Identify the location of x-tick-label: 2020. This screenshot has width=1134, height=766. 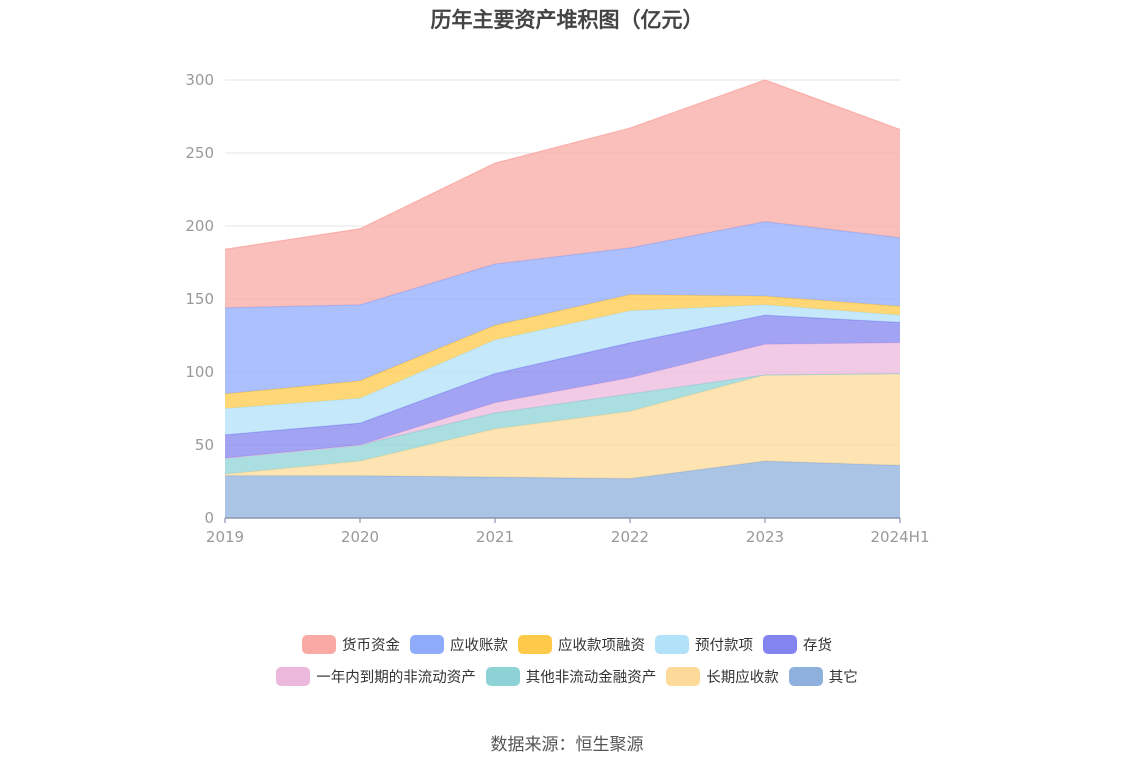
(360, 537).